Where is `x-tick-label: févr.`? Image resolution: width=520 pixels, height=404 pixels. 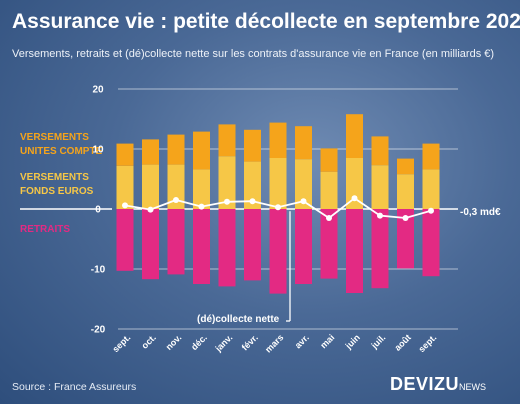
x-tick-label: févr. is located at coordinates (250, 342).